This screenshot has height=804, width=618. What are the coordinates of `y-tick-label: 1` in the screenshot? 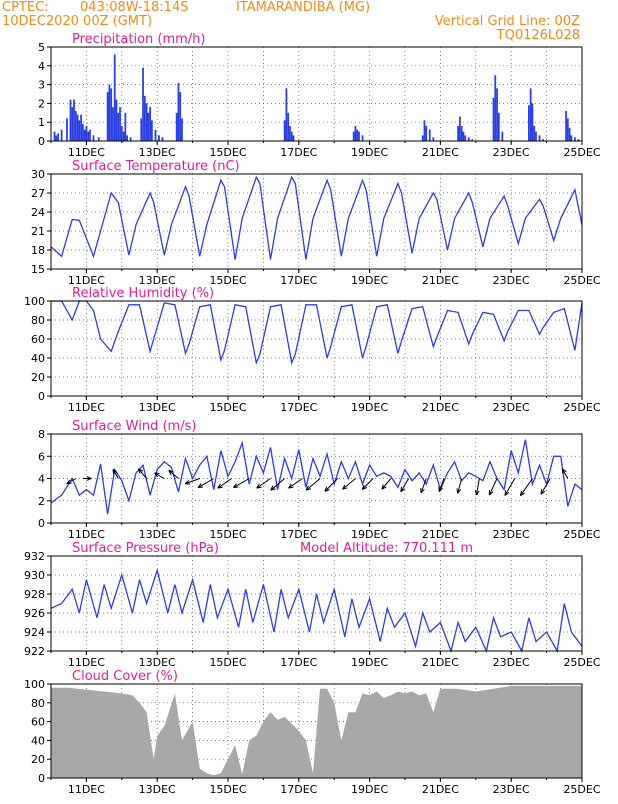 It's located at (41, 122).